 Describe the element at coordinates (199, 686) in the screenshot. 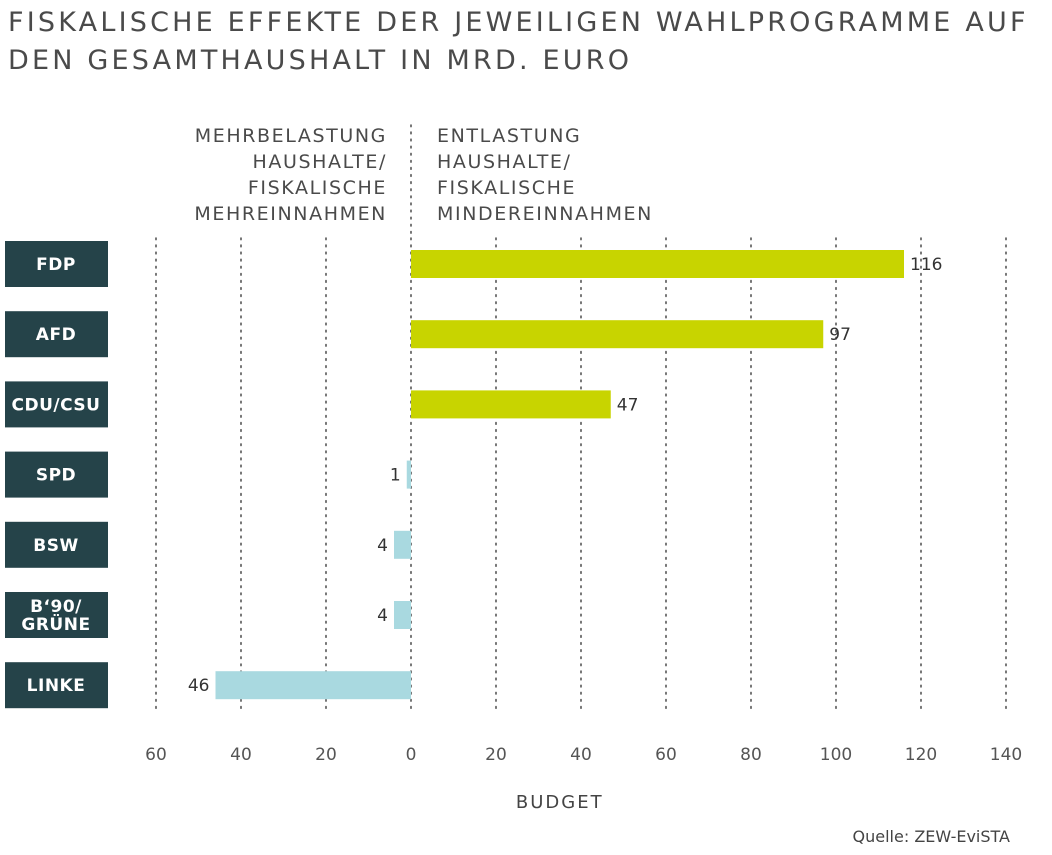

I see `data-label: 46` at that location.